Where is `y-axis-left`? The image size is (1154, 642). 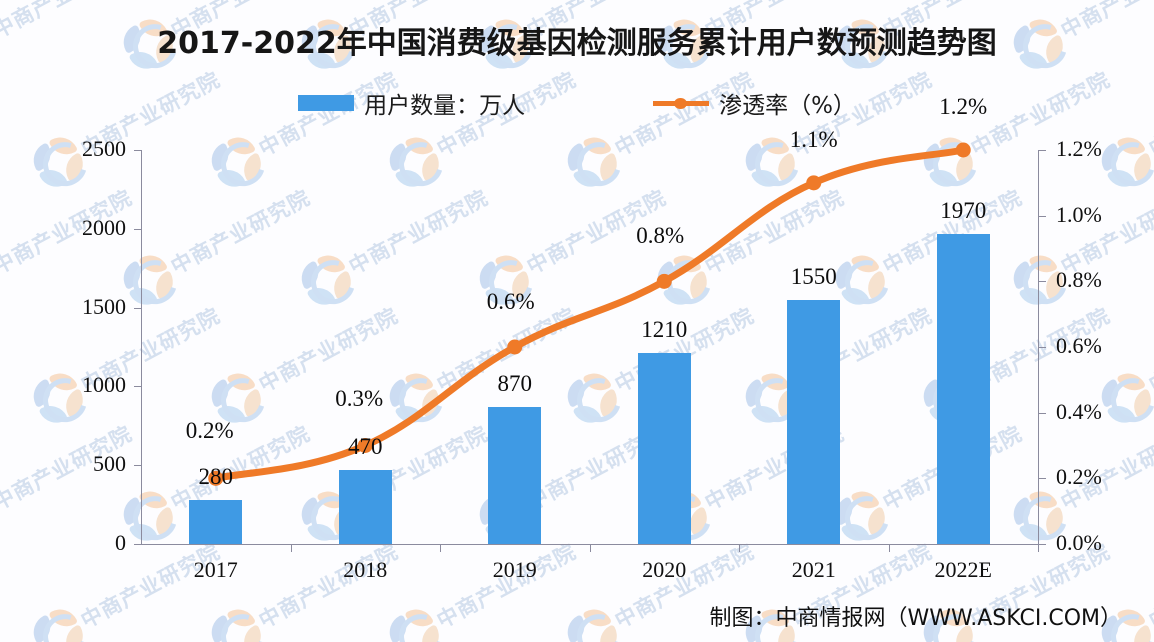 y-axis-left is located at coordinates (141, 347).